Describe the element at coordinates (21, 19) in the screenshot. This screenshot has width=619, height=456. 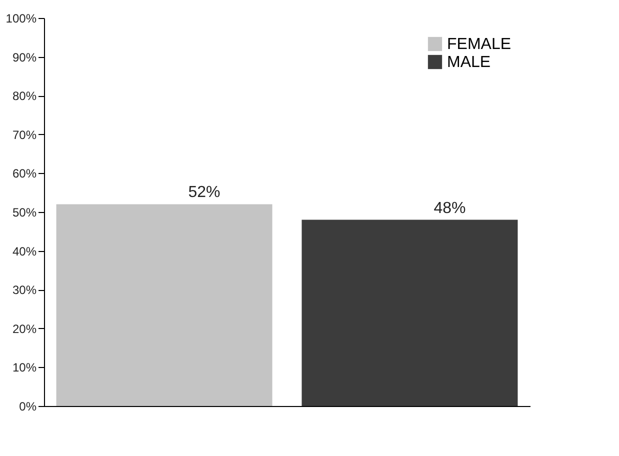
I see `y-tick-label: 100%` at that location.